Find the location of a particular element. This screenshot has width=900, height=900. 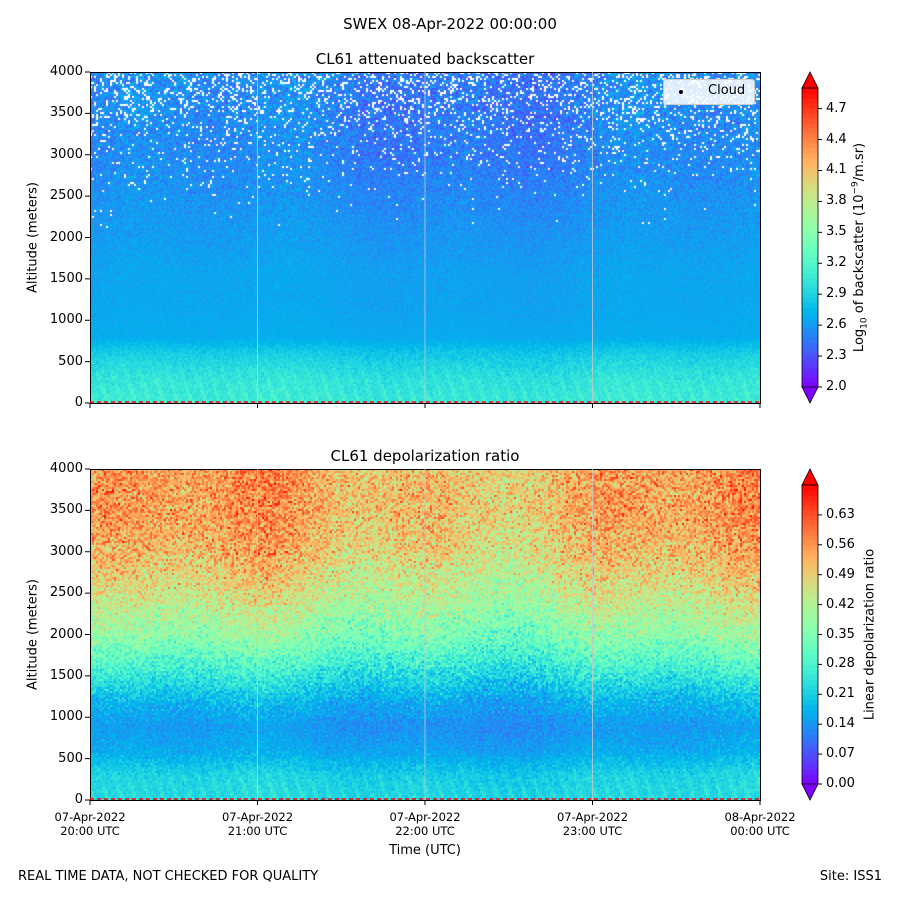

y-tick-label: 0 is located at coordinates (78, 799).